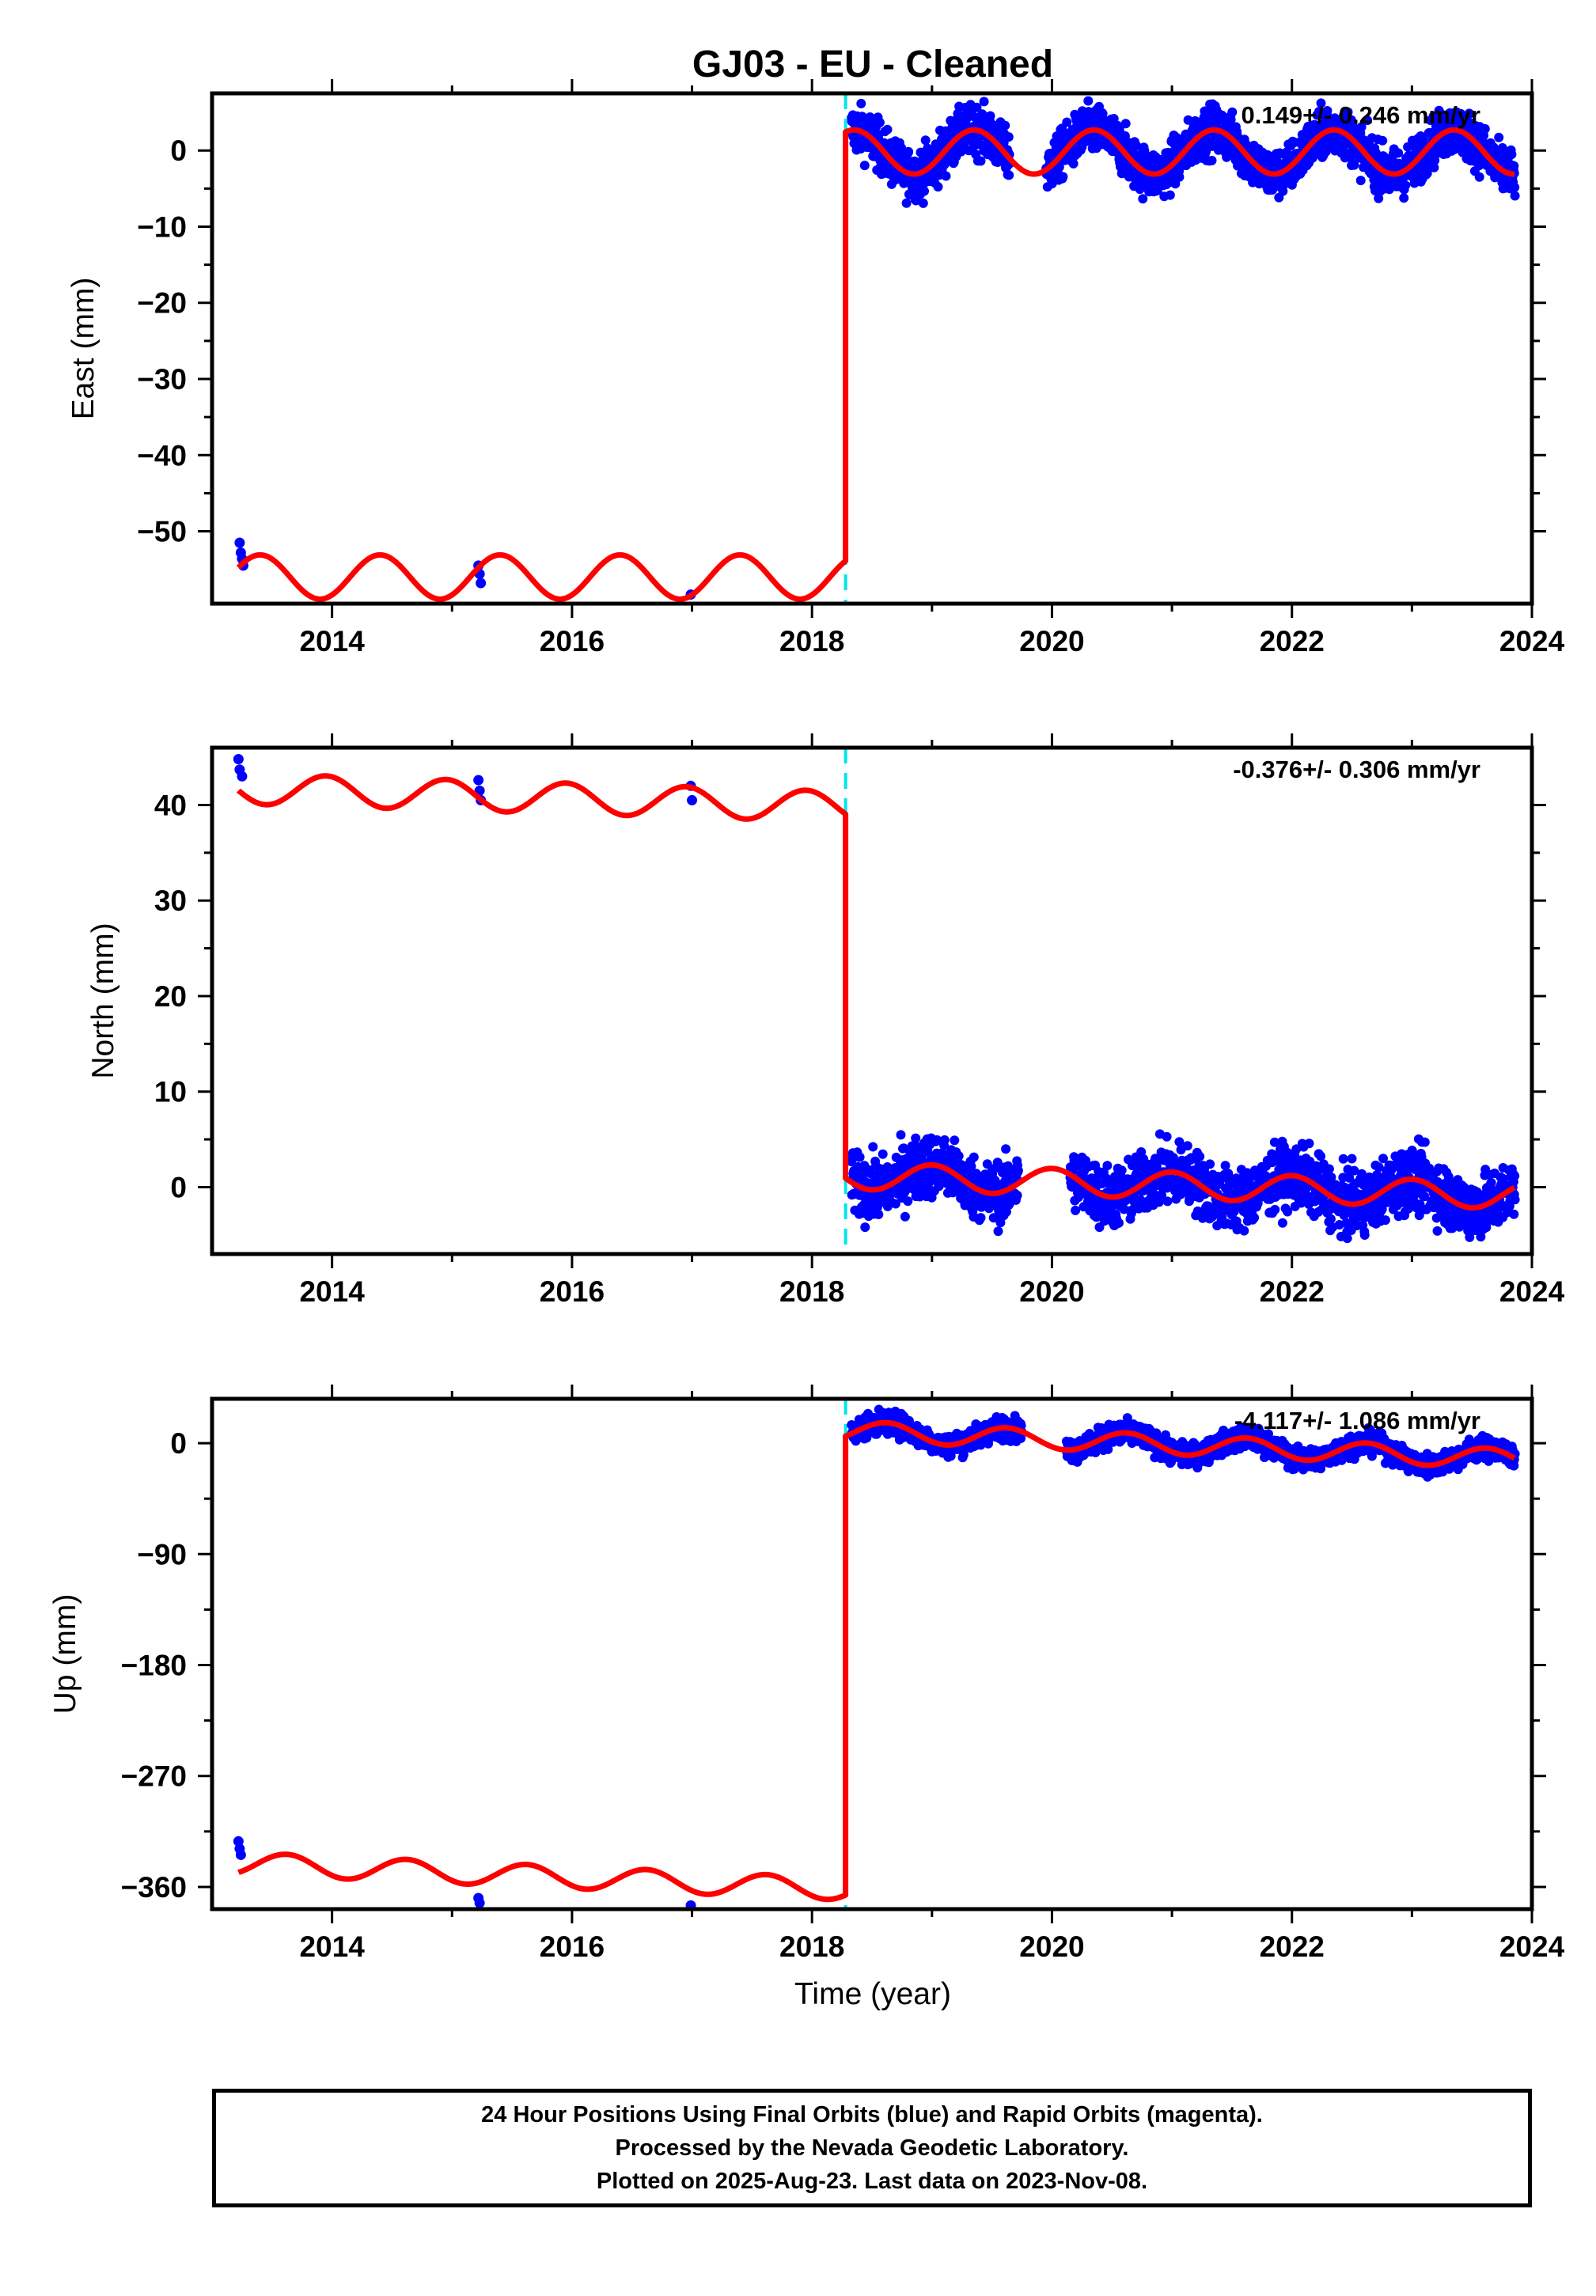 The image size is (1596, 2296). What do you see at coordinates (162, 455) in the screenshot?
I see `y-tick-label: −40` at bounding box center [162, 455].